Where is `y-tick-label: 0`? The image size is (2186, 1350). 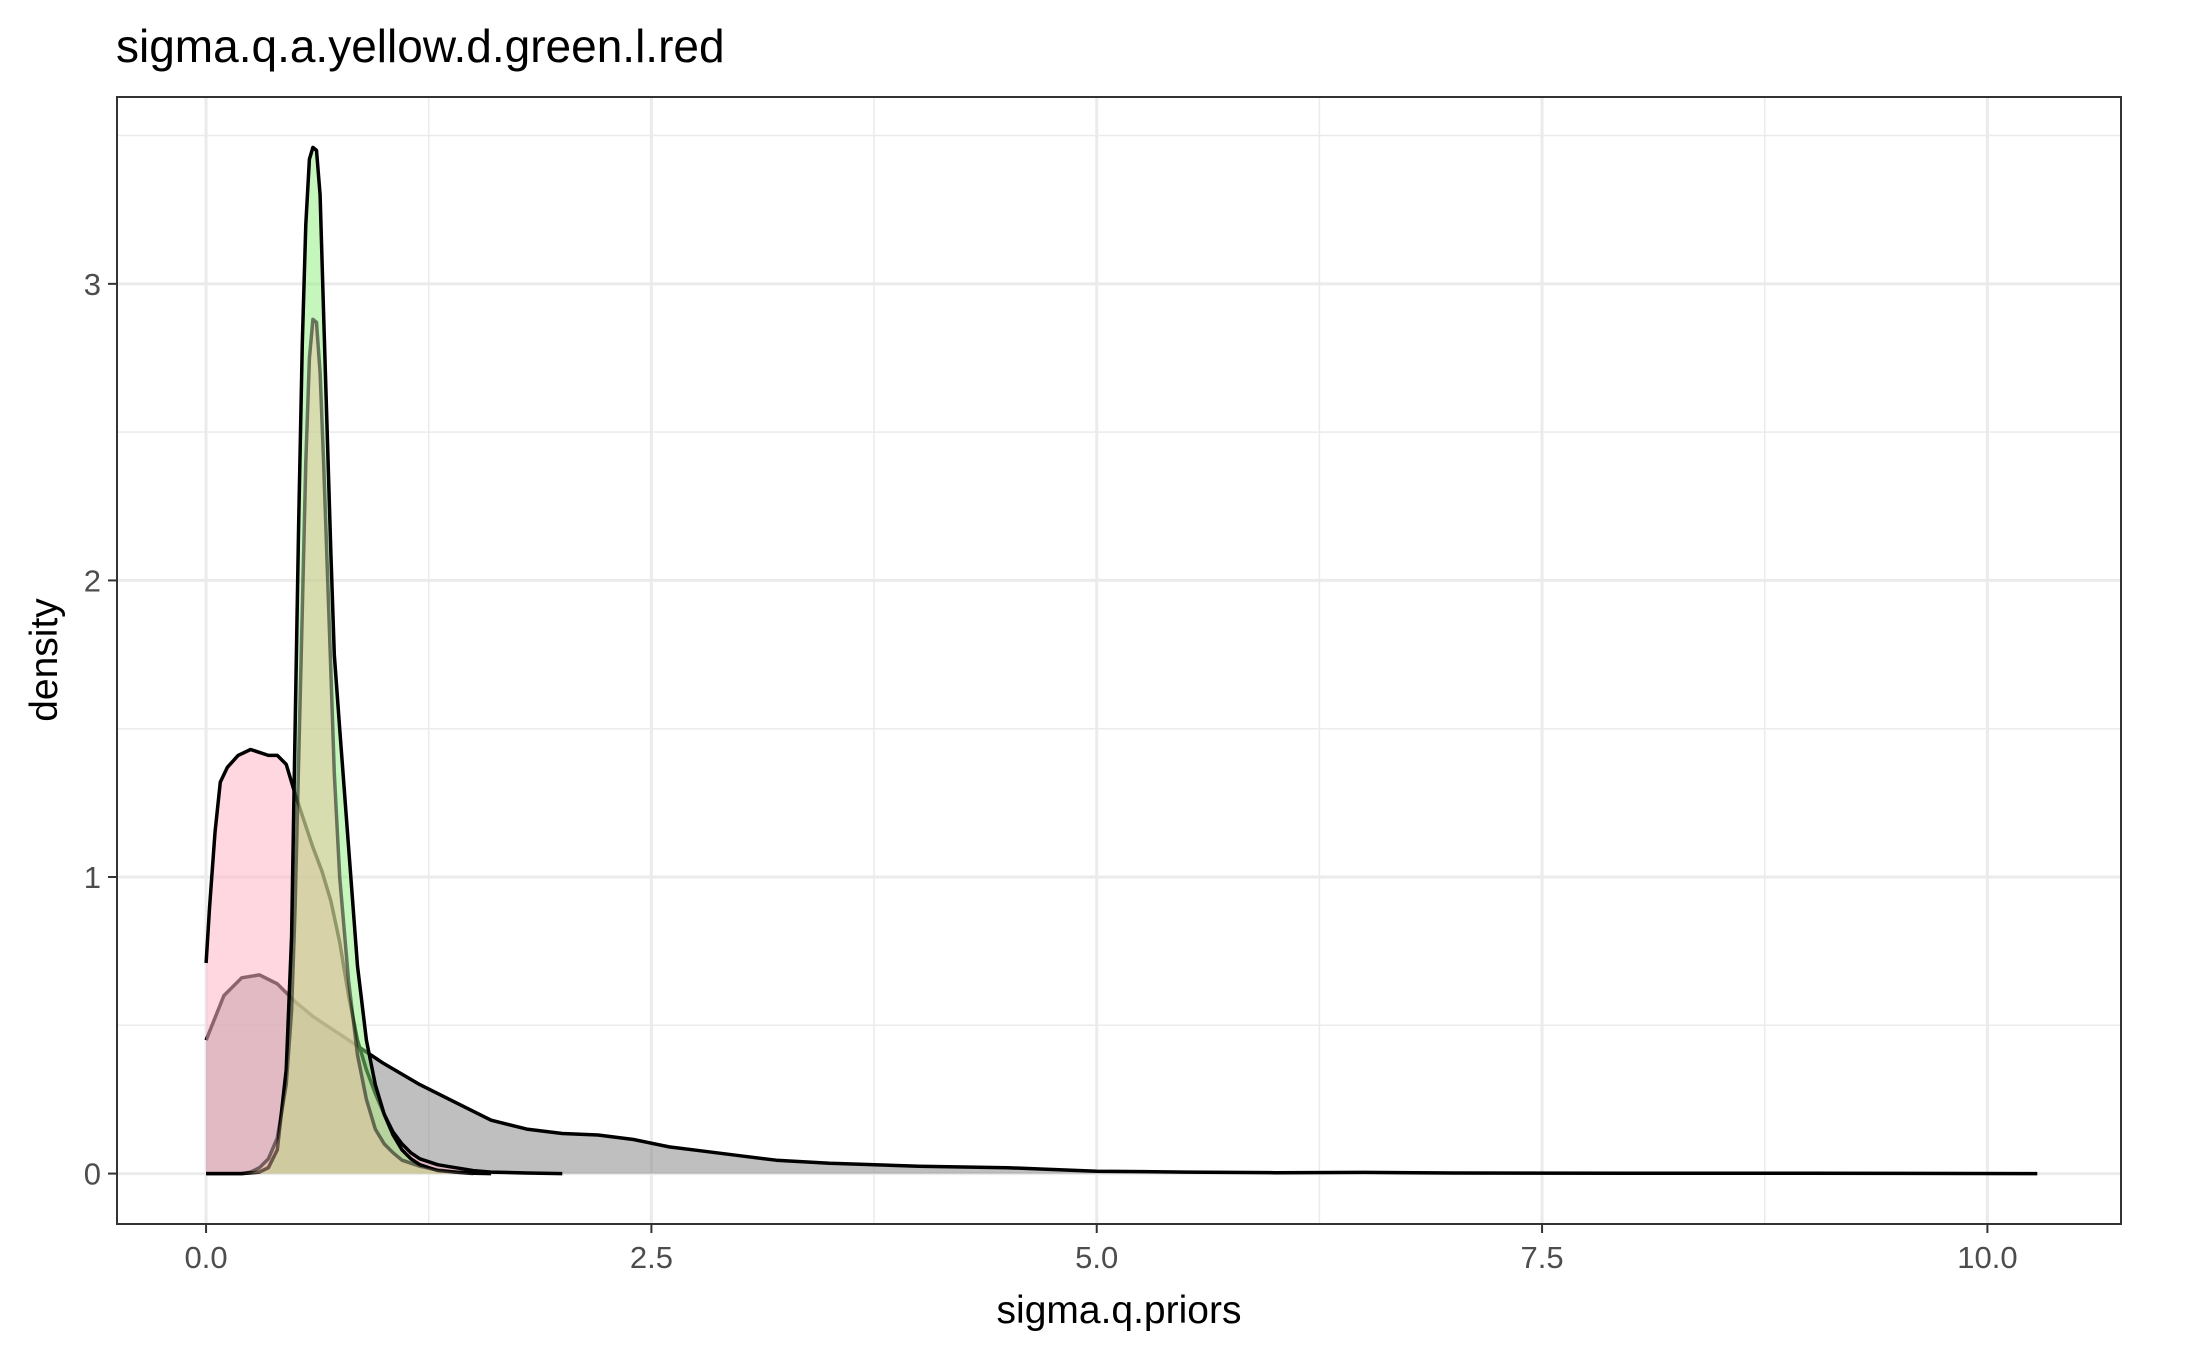
y-tick-label: 0 is located at coordinates (92, 1174).